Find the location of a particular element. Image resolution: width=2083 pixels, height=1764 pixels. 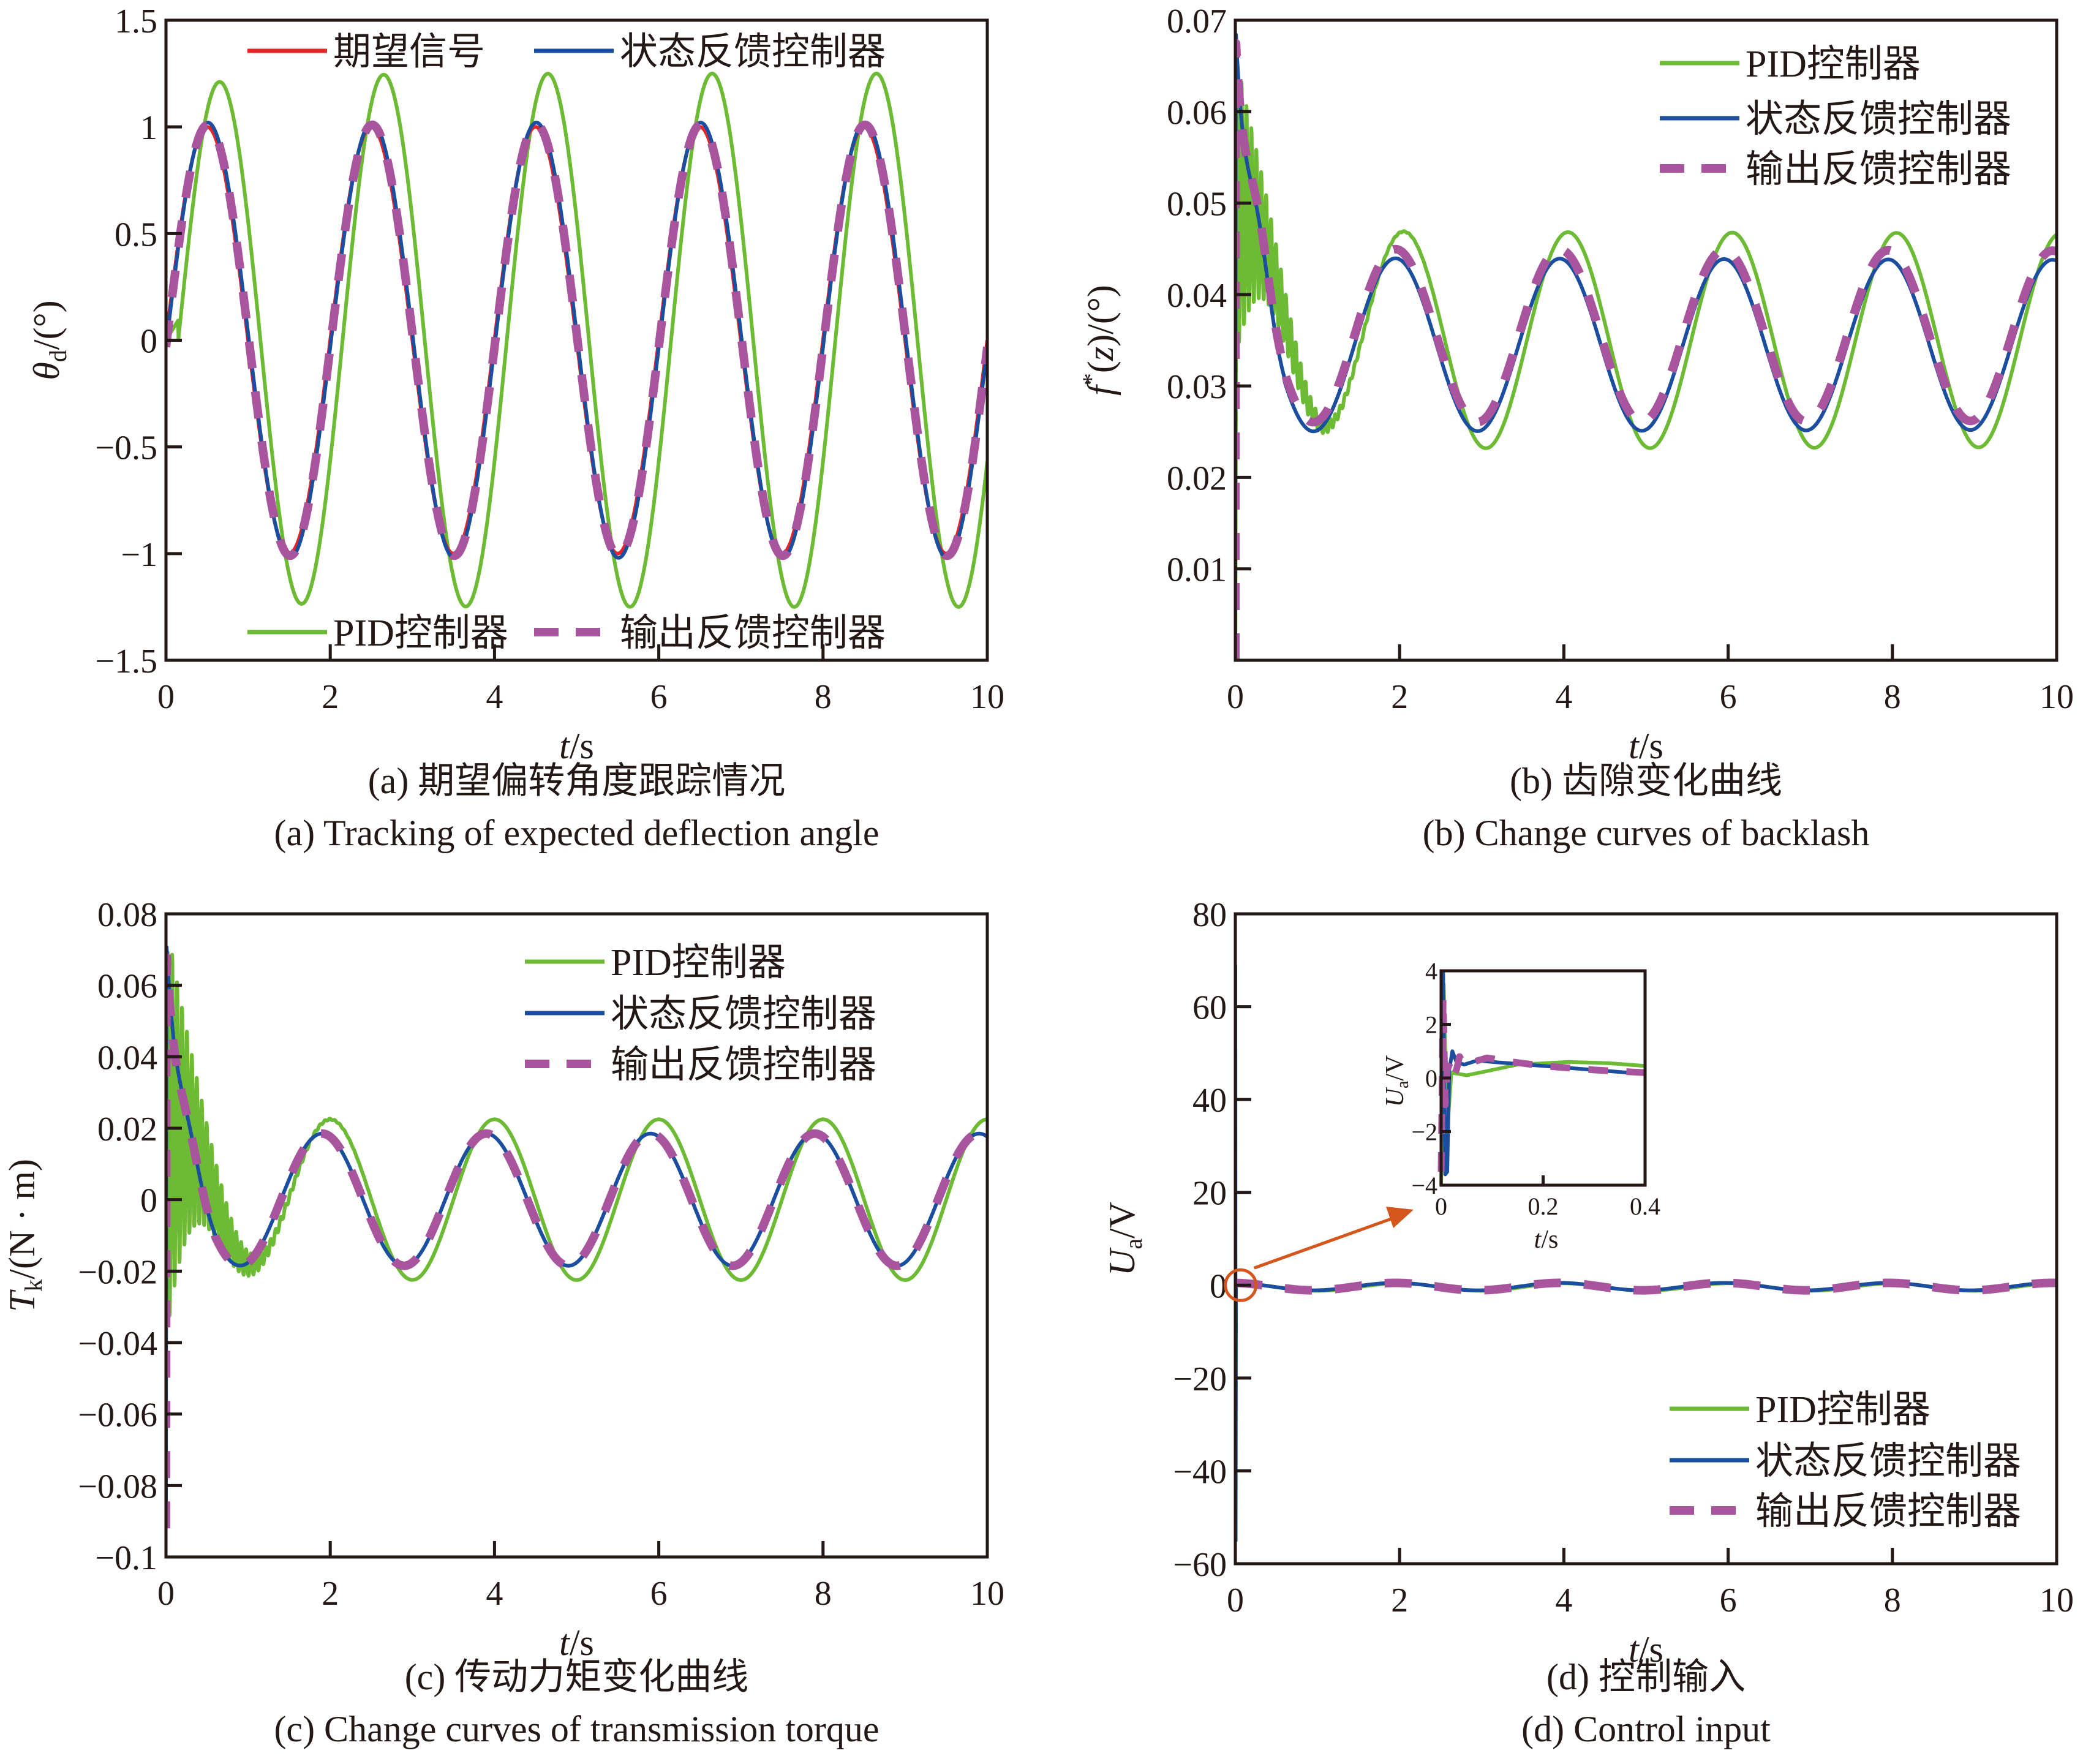

y-axis-label: θd/(°) is located at coordinates (49, 340).